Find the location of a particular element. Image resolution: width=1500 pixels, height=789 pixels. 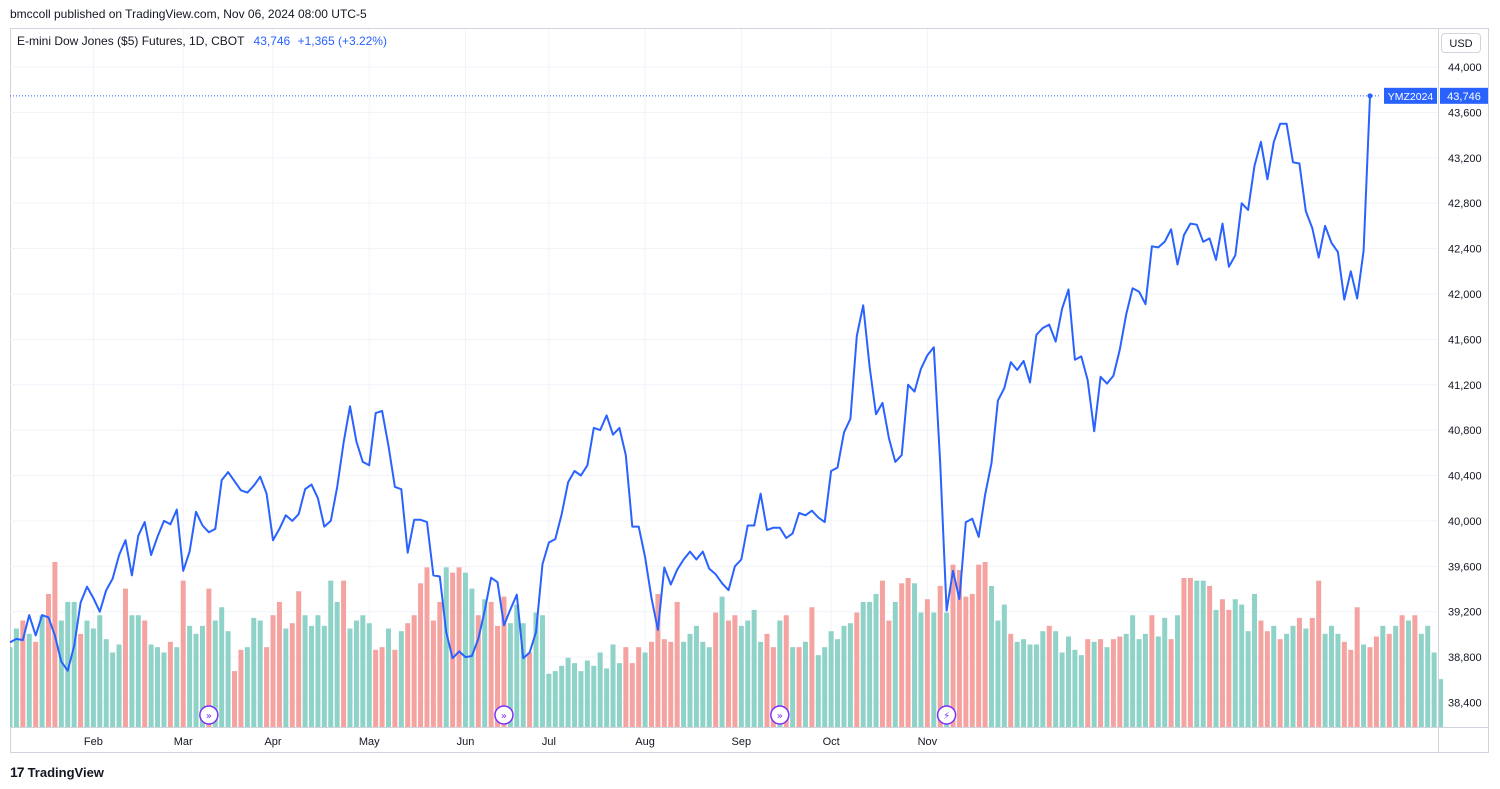

y-tick-label: 40,400 is located at coordinates (1465, 477).